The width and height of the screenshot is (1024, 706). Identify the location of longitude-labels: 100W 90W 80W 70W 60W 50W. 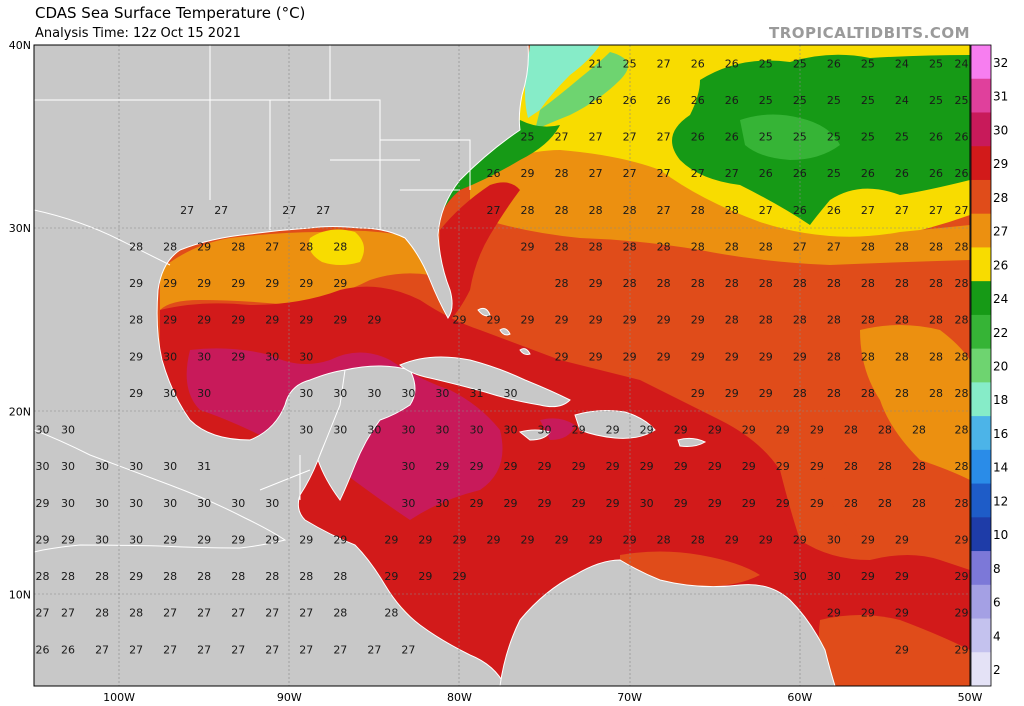
(542, 697).